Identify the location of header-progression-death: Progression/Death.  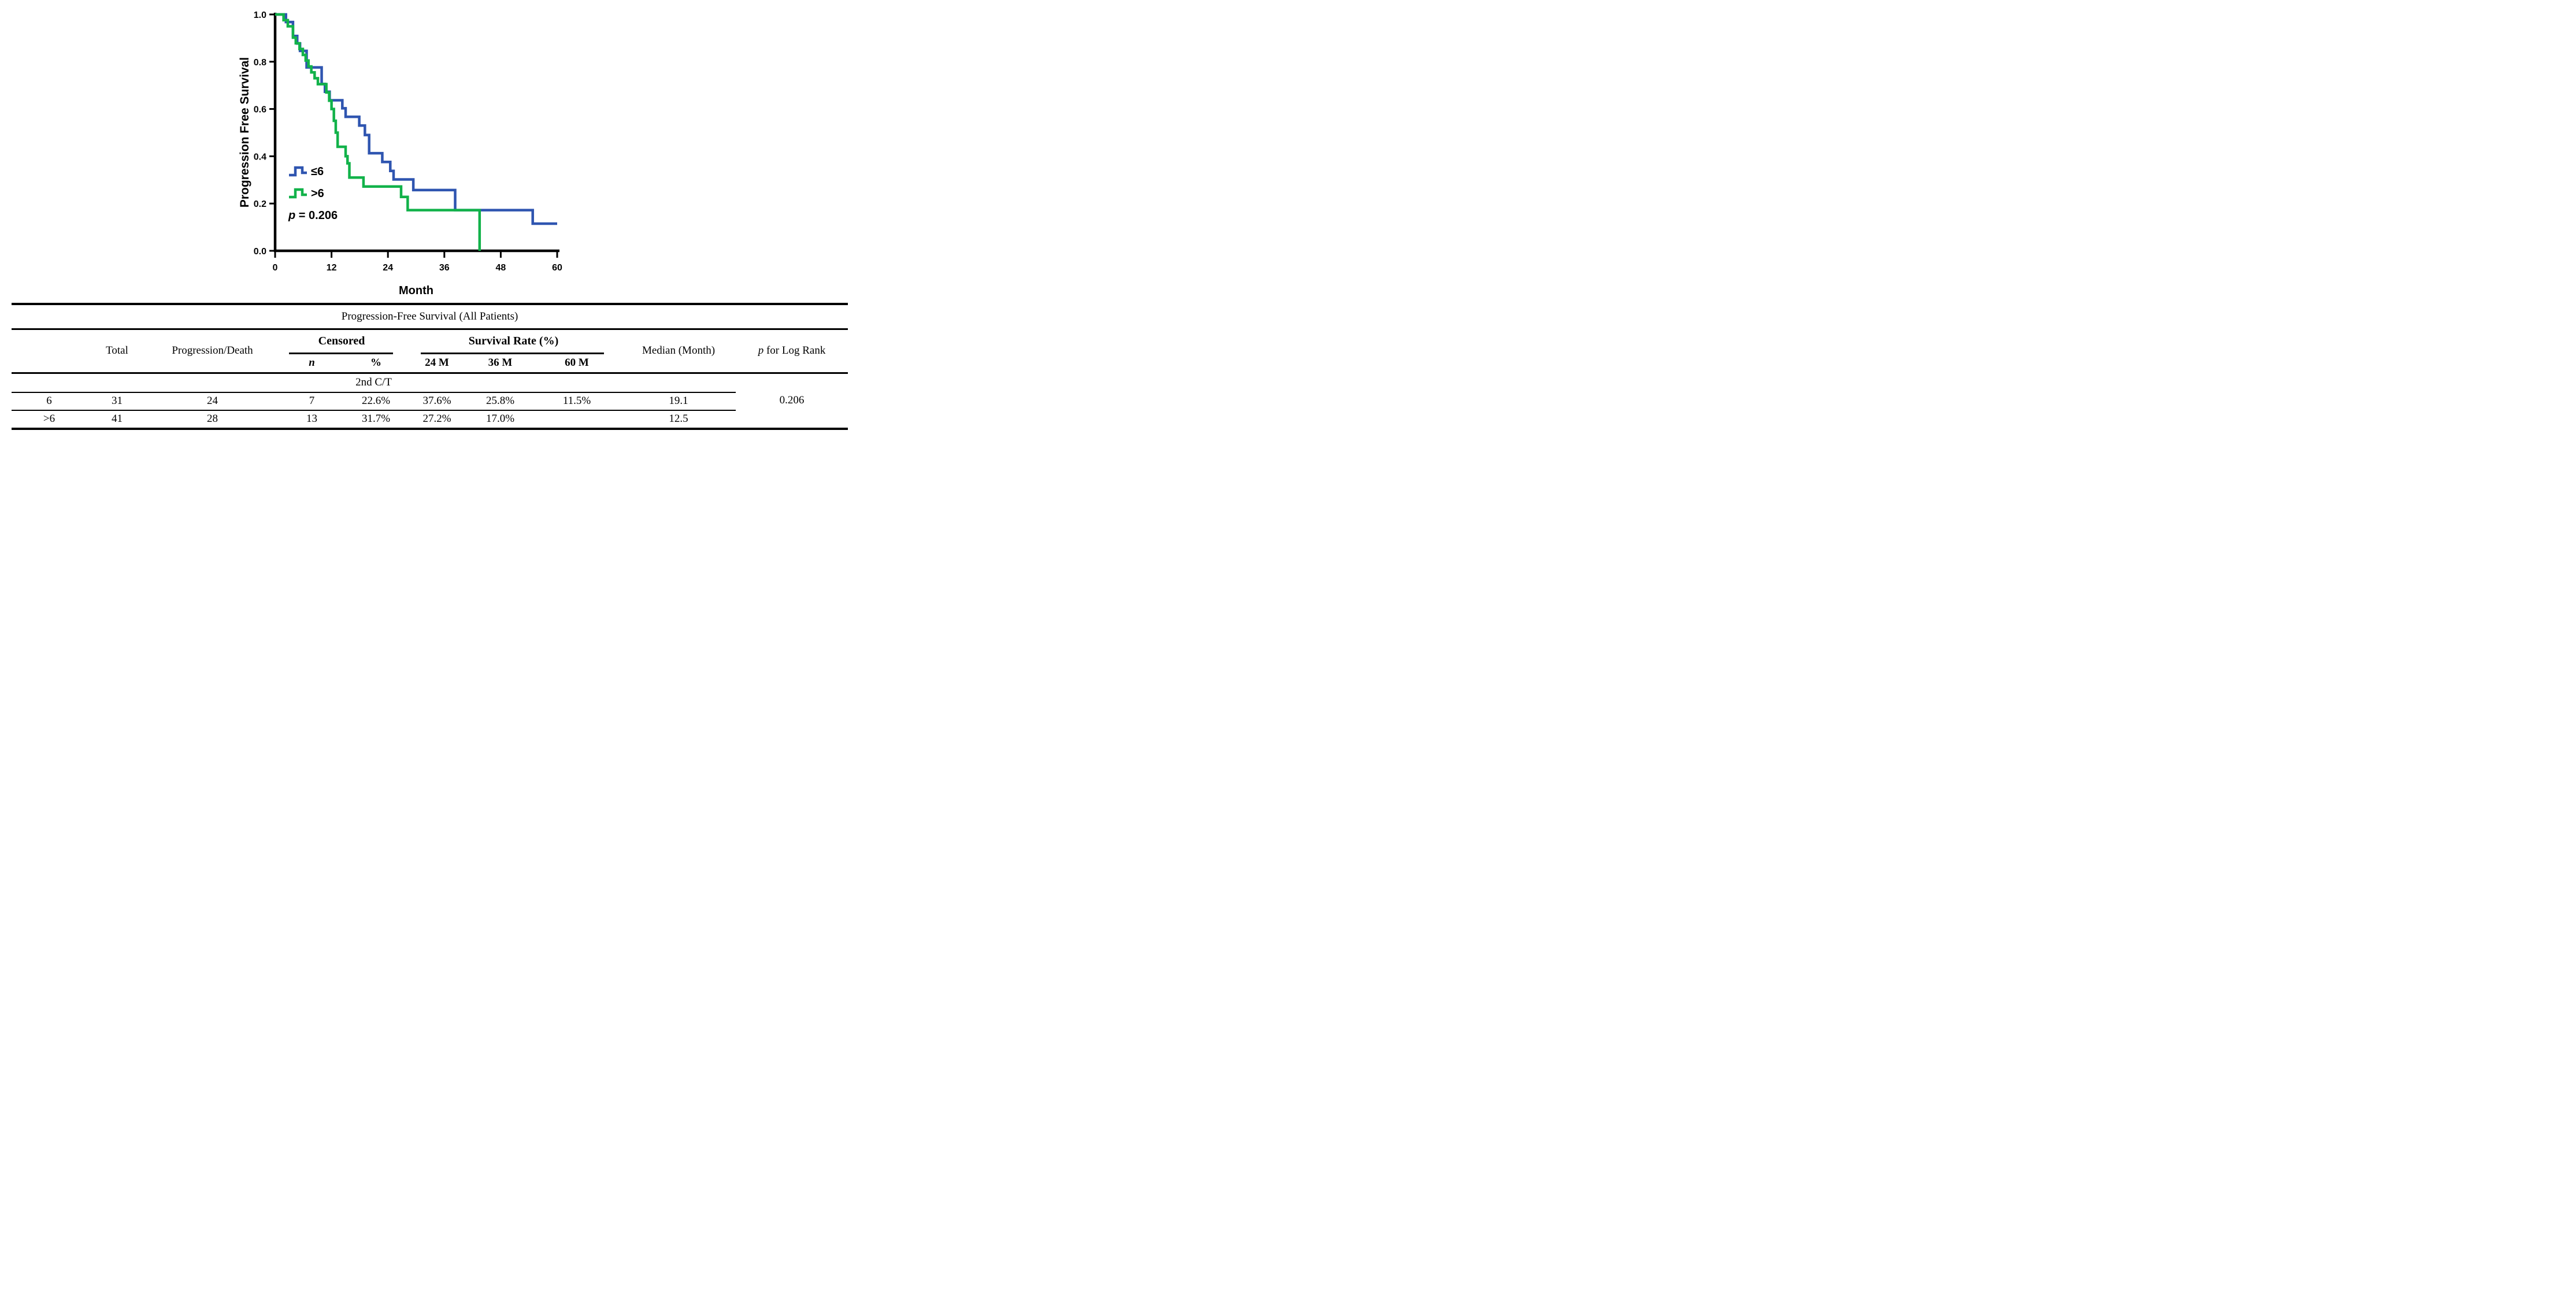
(212, 351).